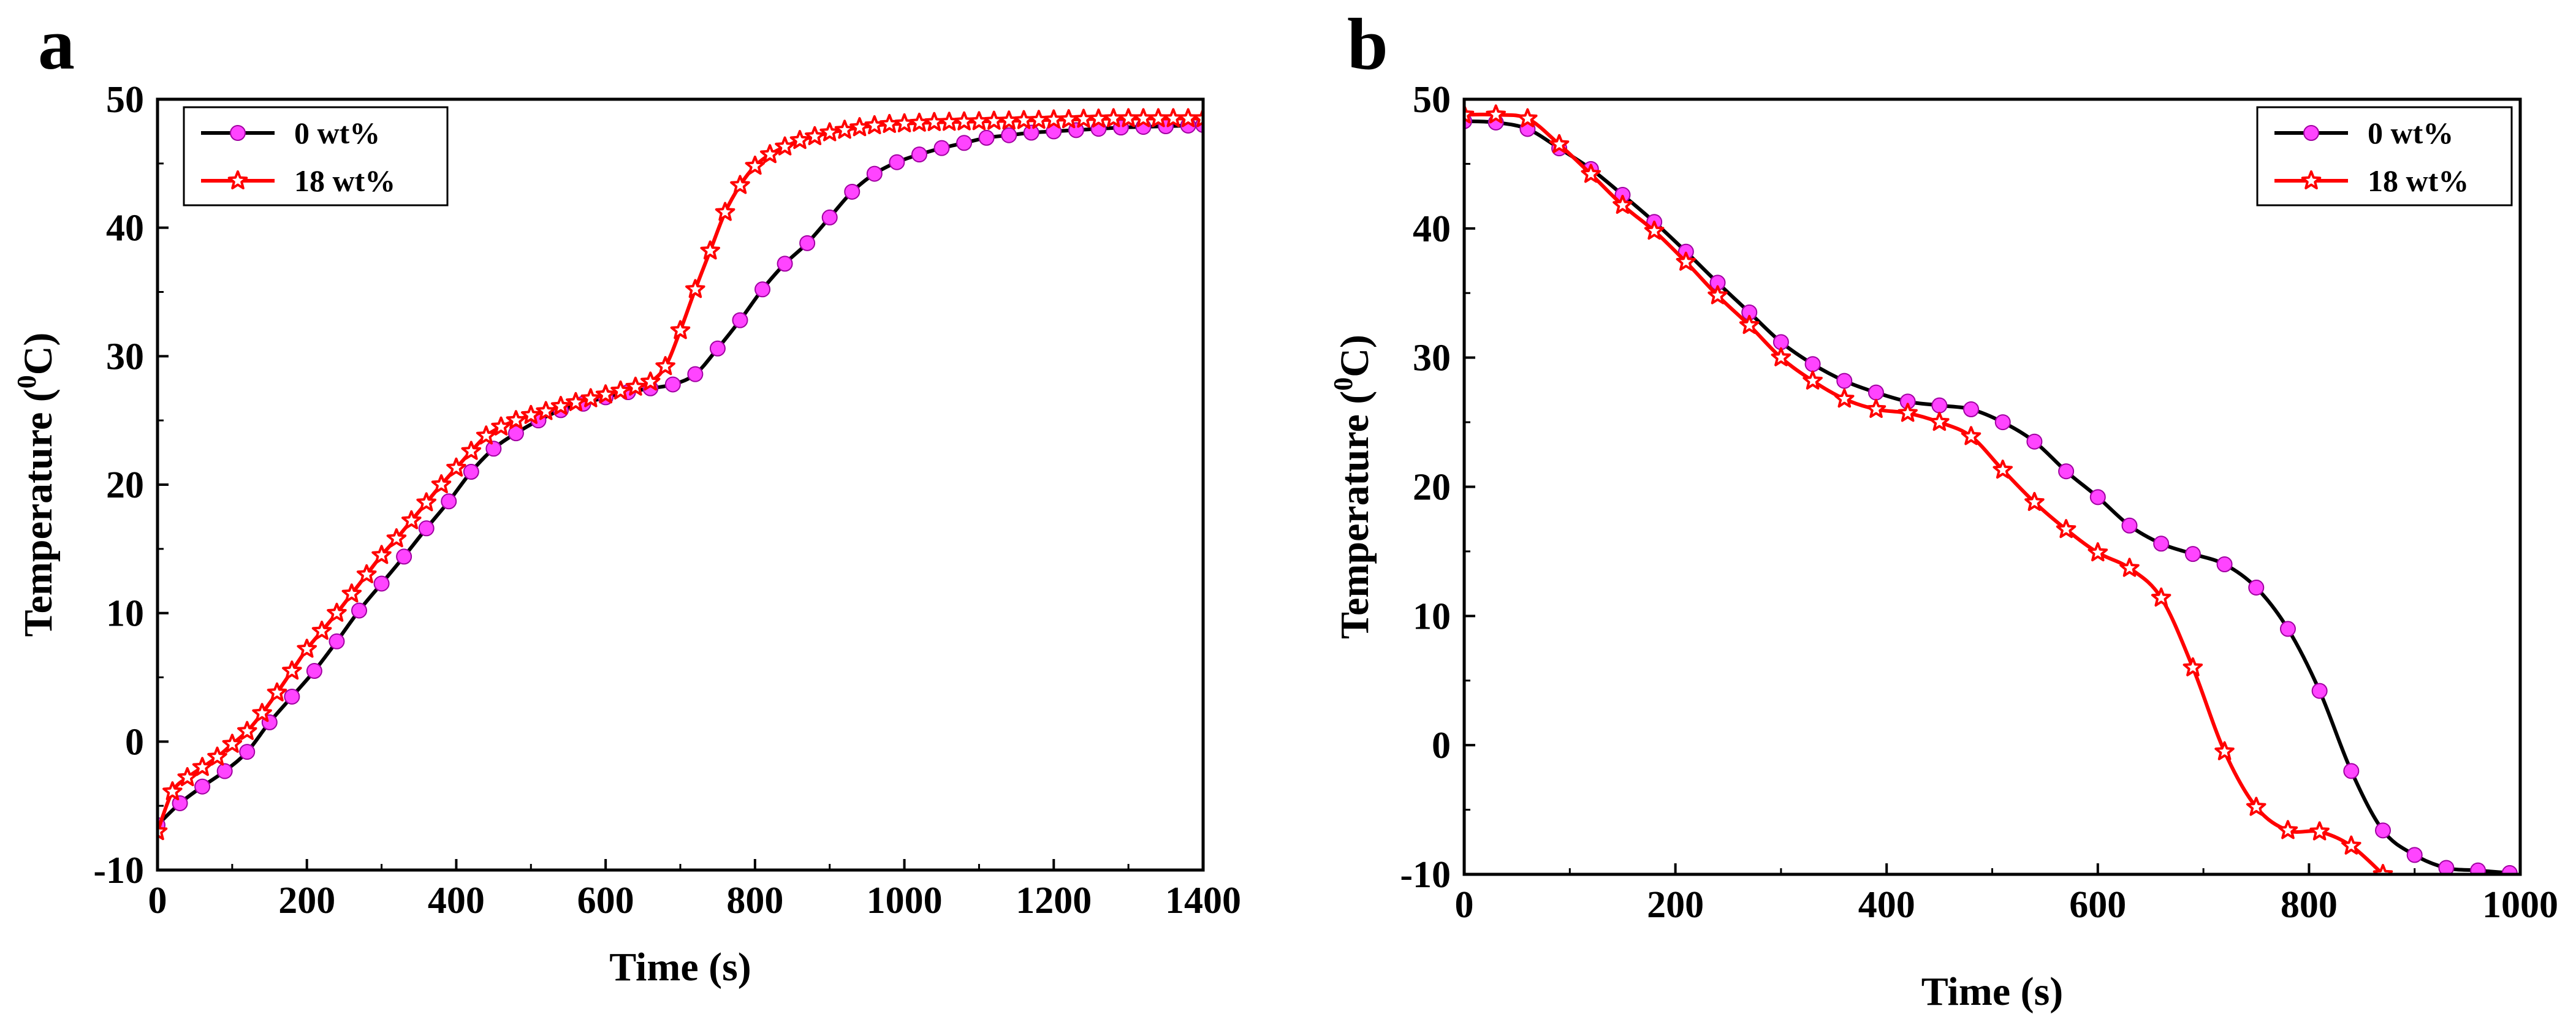 The image size is (2576, 1022). I want to click on legend-marker, so click(238, 133).